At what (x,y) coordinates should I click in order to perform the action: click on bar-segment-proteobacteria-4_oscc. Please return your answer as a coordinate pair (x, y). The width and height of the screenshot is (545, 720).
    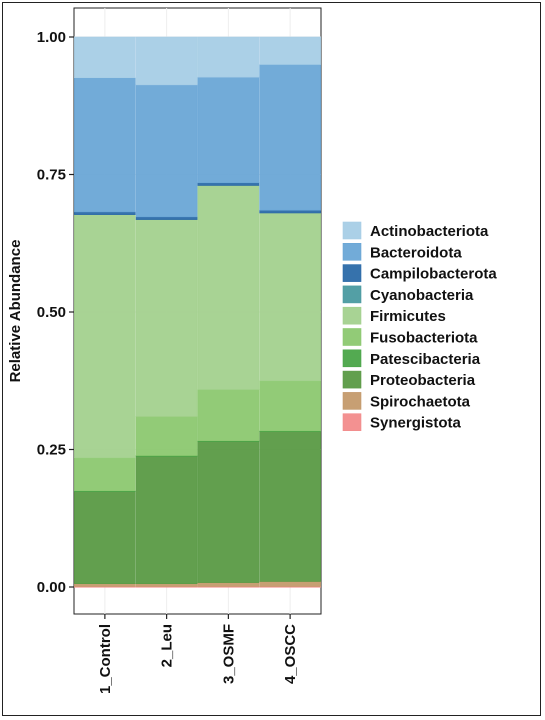
    Looking at the image, I should click on (290, 506).